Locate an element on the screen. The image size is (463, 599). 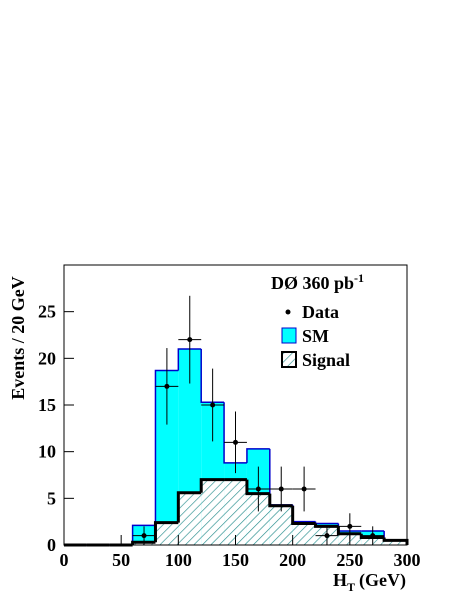
title-main: DØ 360 pb is located at coordinates (312, 283).